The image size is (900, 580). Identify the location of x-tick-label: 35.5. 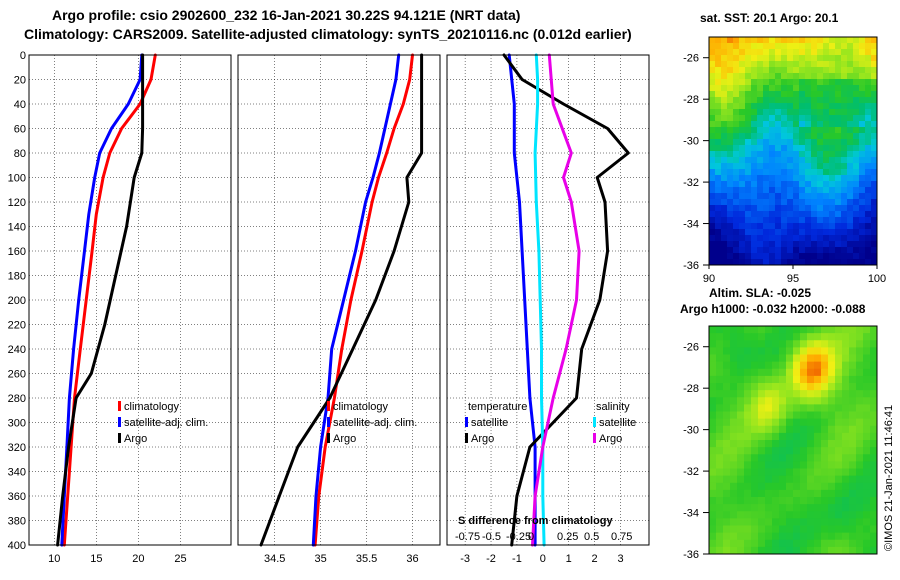
(366, 559).